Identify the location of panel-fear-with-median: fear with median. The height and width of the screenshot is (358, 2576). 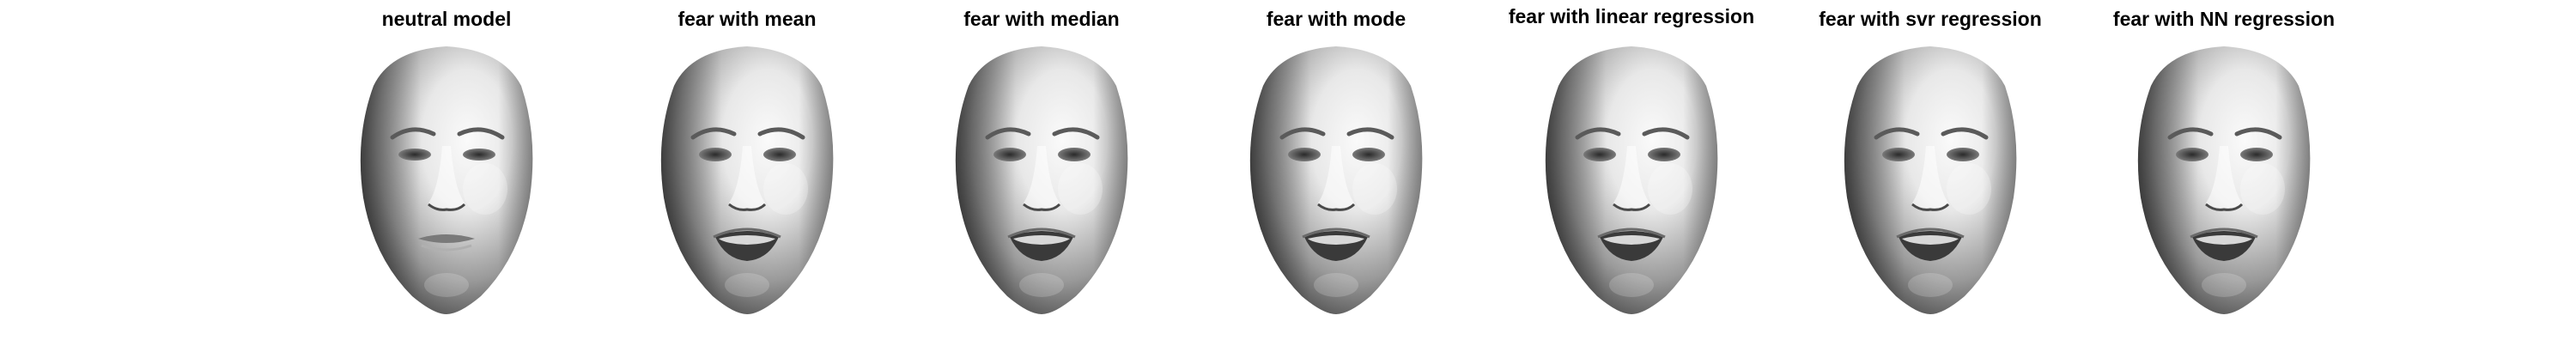
(1041, 179).